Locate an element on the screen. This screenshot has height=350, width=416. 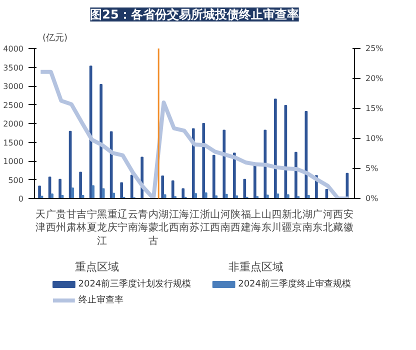
y2-tick-label: 5% is located at coordinates (372, 168).